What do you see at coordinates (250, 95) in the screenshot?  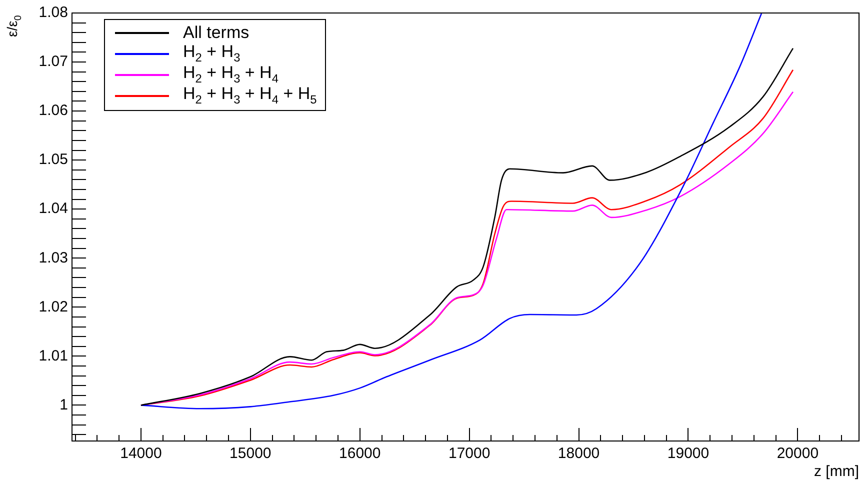 I see `legend-label: H$_{2}$ + H$_{3}$ + H$_{4}$ + H$_{5}$` at bounding box center [250, 95].